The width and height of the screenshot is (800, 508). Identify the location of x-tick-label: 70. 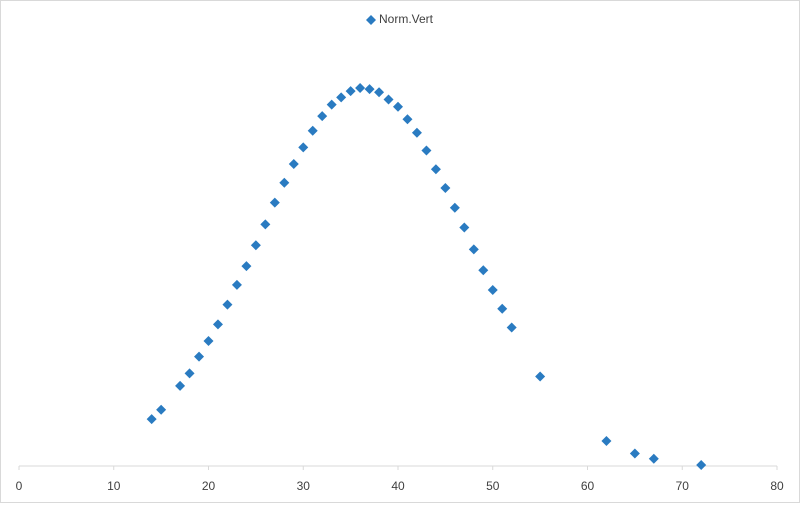
(683, 486).